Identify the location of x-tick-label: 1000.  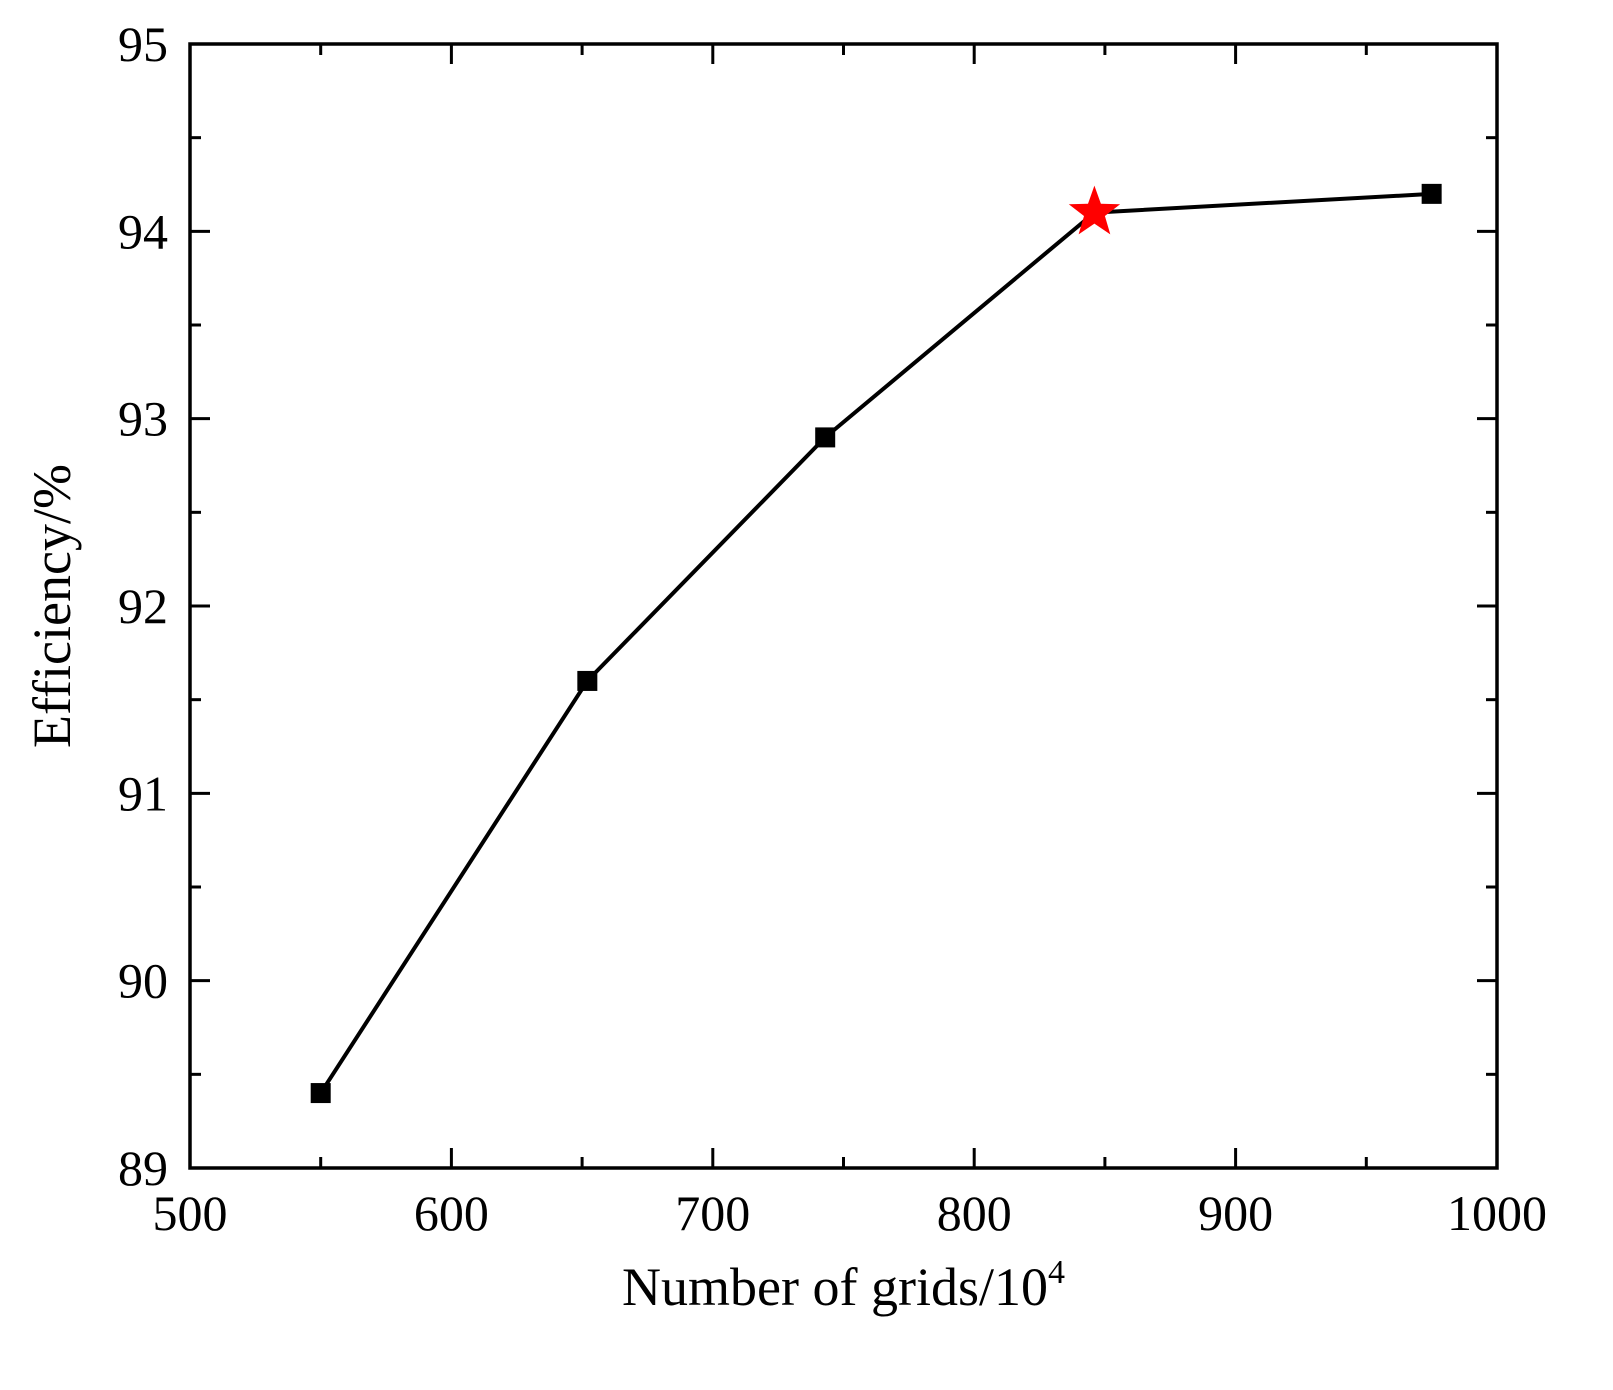
(1497, 1213).